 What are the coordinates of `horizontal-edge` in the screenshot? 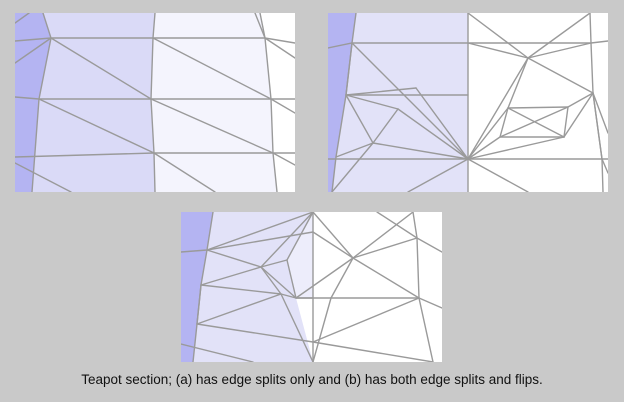 It's located at (155, 155).